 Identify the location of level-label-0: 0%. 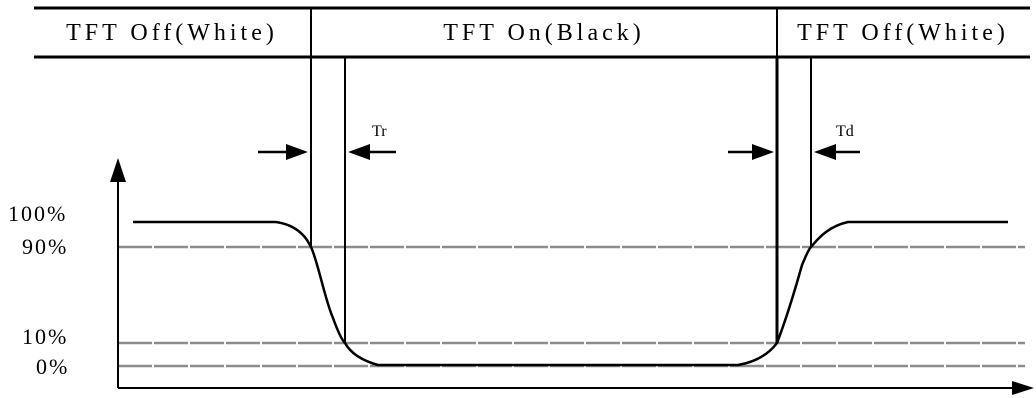
(52, 366).